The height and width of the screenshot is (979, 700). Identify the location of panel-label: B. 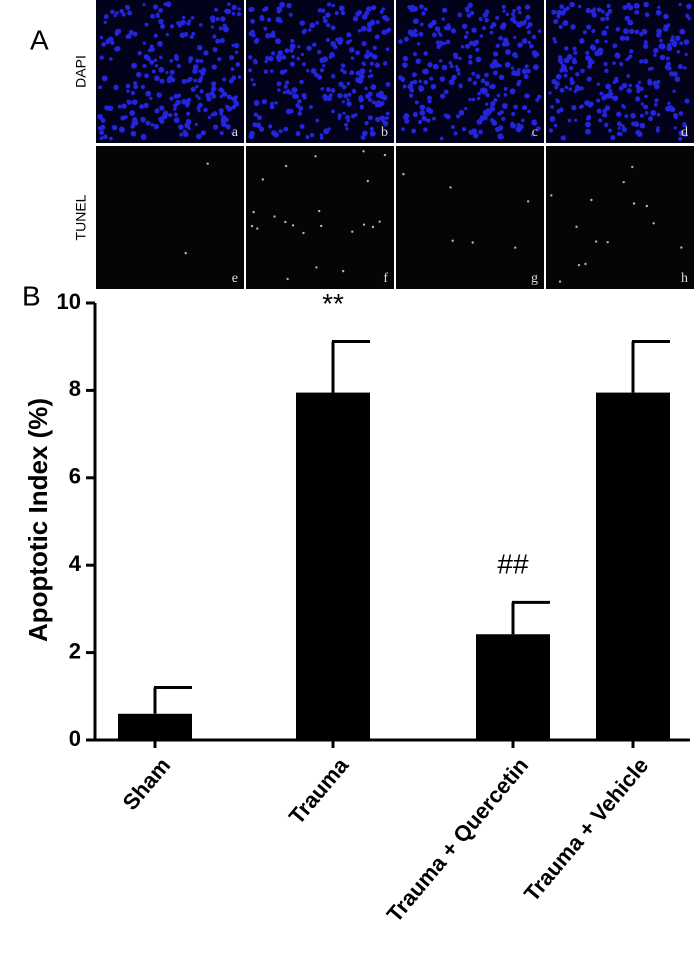
(31, 295).